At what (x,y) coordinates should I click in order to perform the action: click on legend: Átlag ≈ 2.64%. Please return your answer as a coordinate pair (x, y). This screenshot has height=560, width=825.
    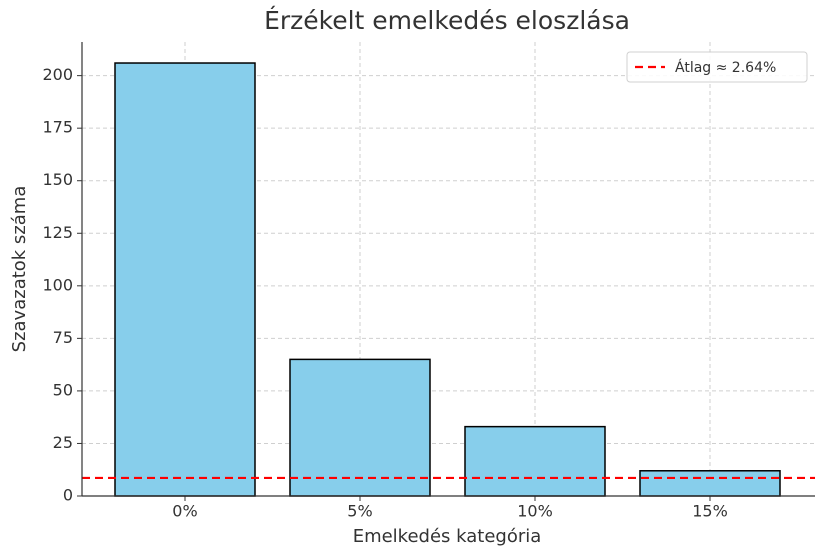
    Looking at the image, I should click on (717, 67).